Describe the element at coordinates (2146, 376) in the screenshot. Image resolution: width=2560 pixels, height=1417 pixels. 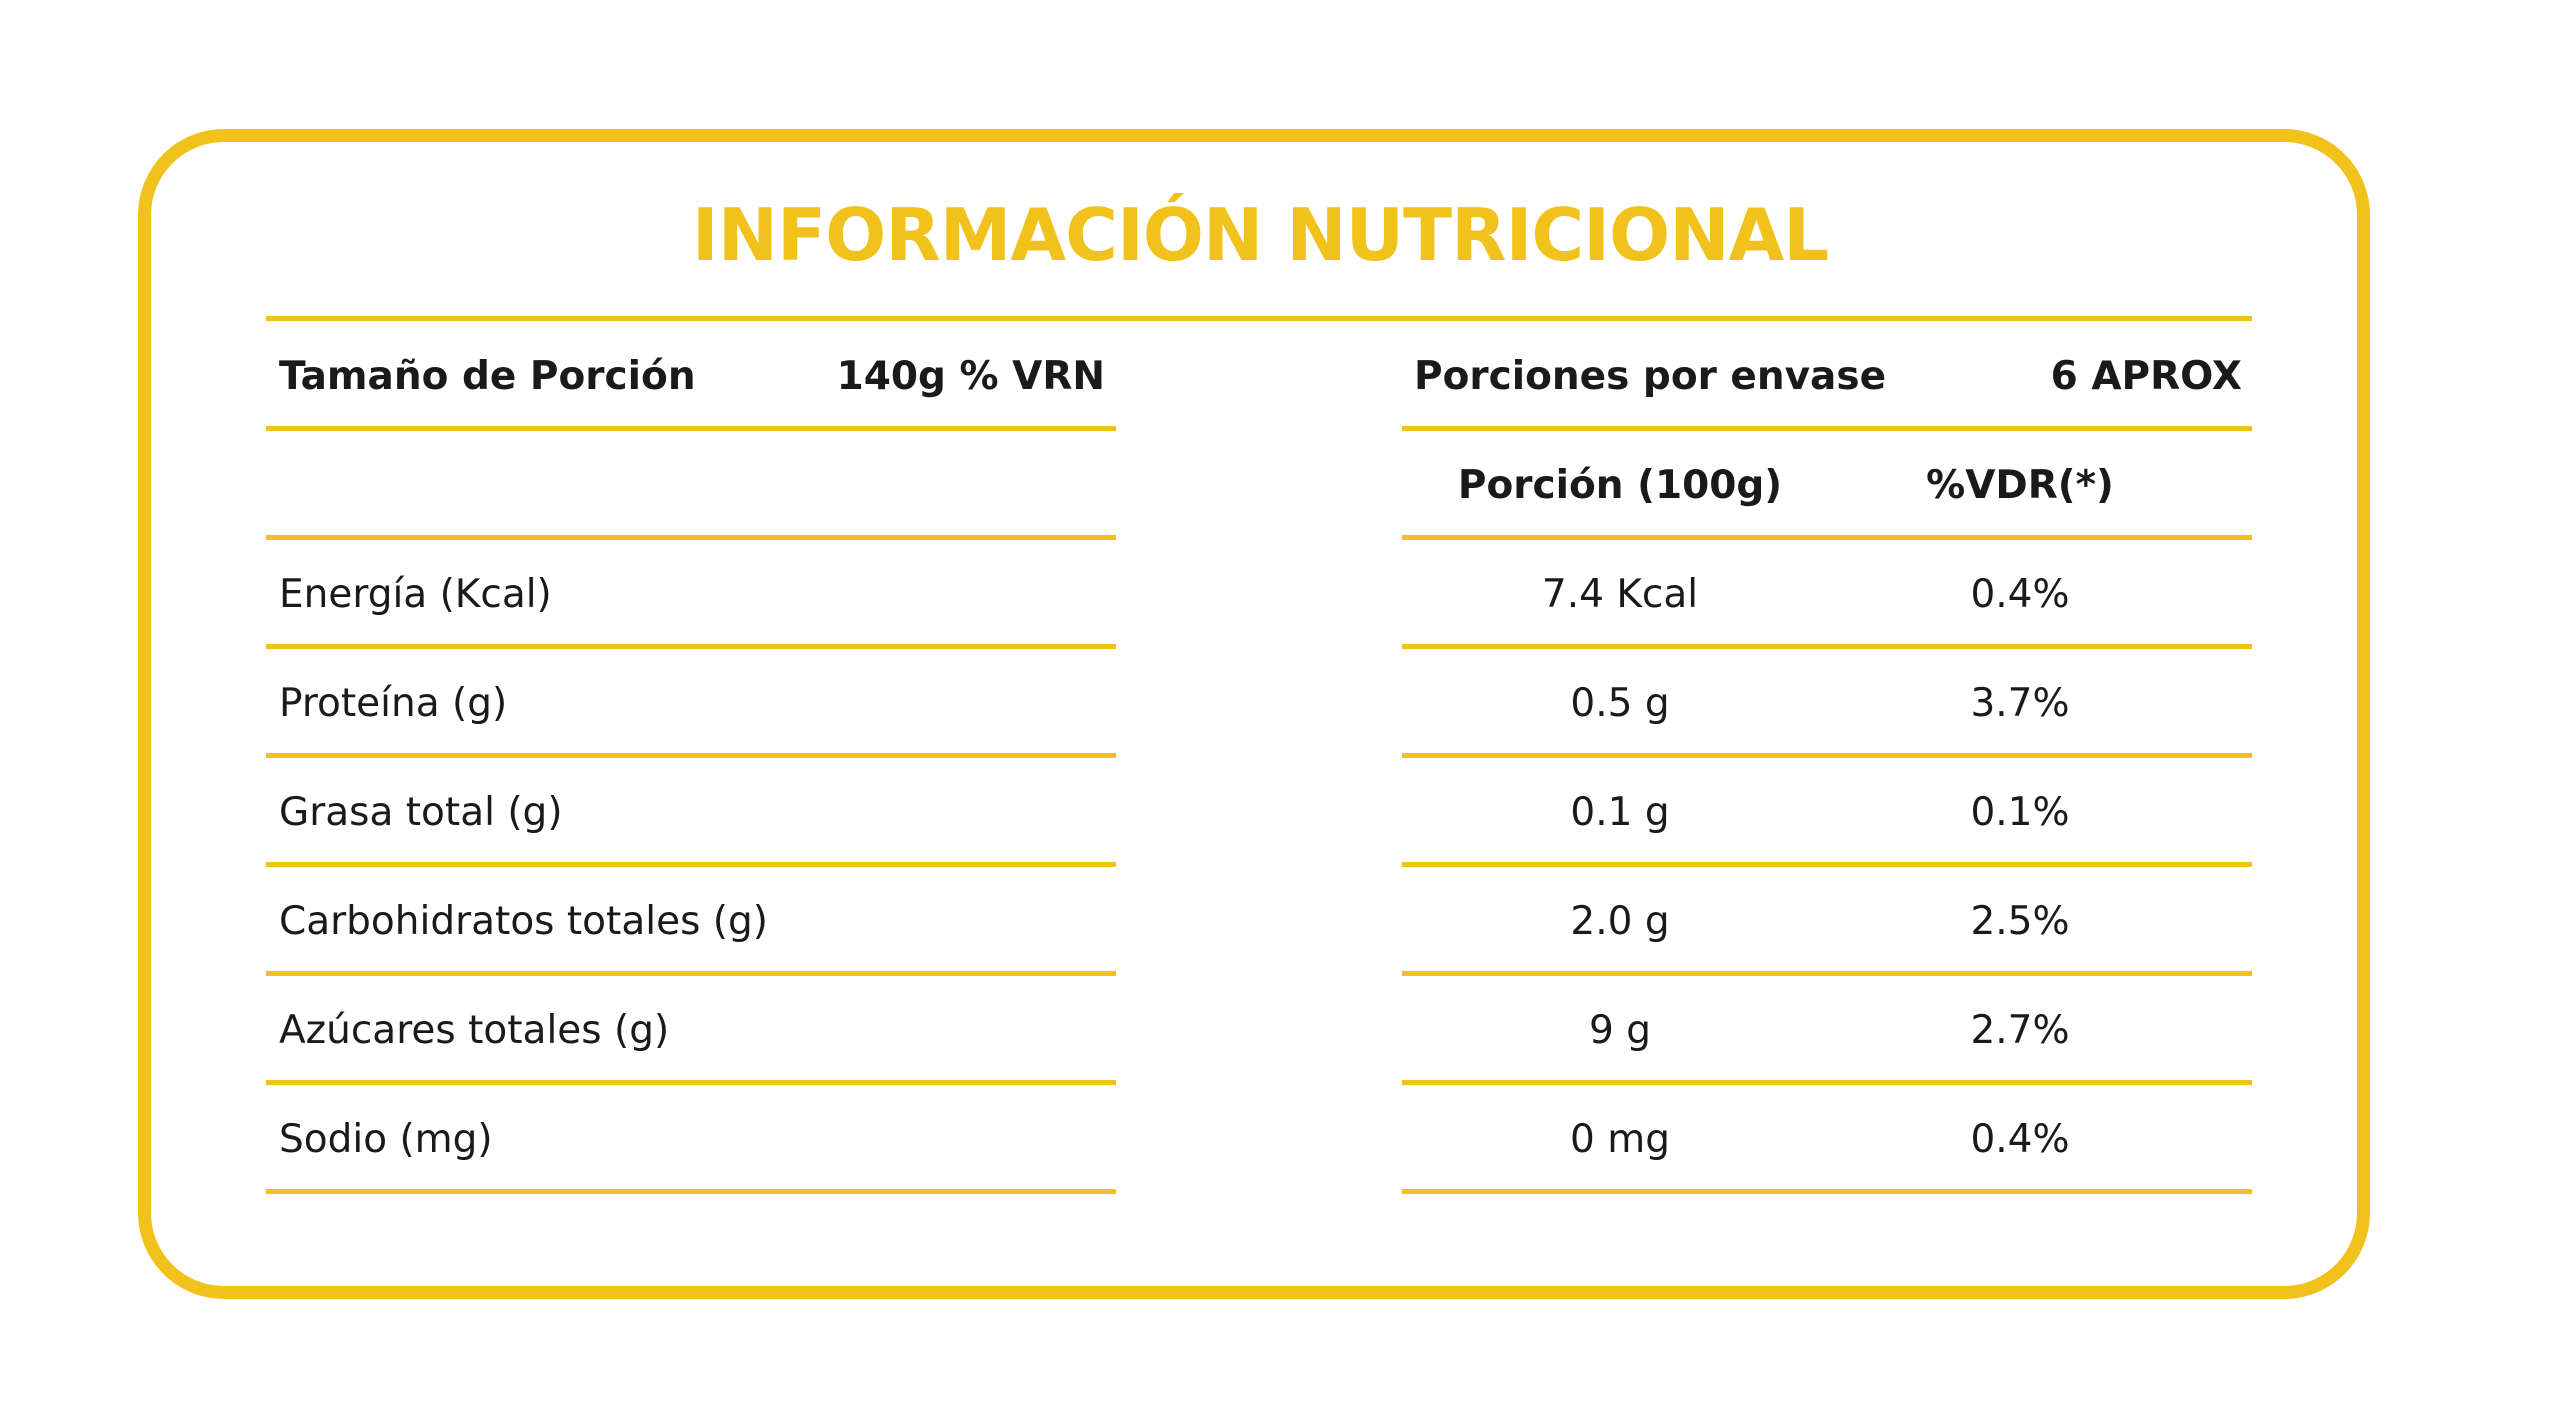
I see `servings-per-container-value: 6 APROX` at that location.